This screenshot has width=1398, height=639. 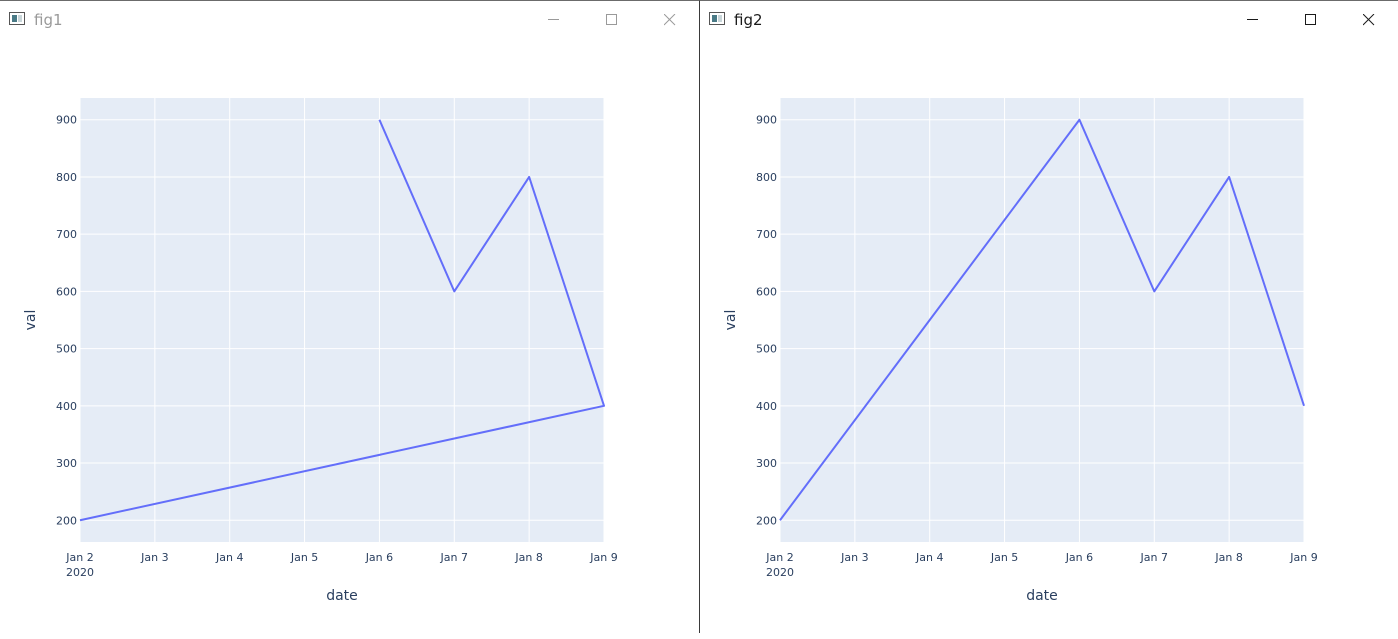 What do you see at coordinates (748, 20) in the screenshot?
I see `window-title: fig2` at bounding box center [748, 20].